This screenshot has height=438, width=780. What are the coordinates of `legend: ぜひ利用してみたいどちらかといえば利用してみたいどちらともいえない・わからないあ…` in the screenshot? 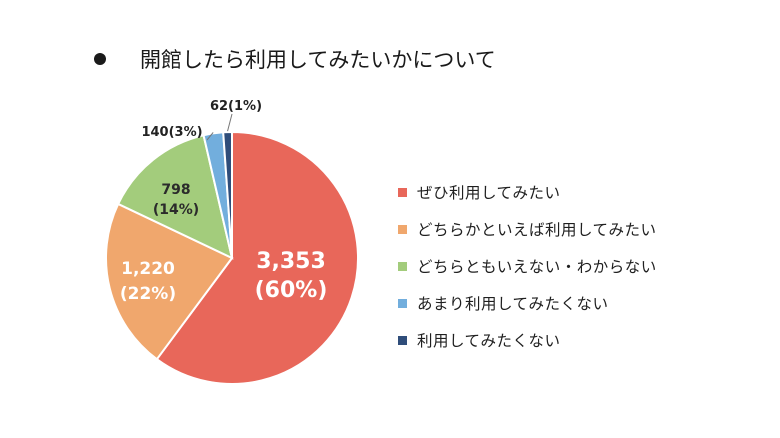 It's located at (527, 267).